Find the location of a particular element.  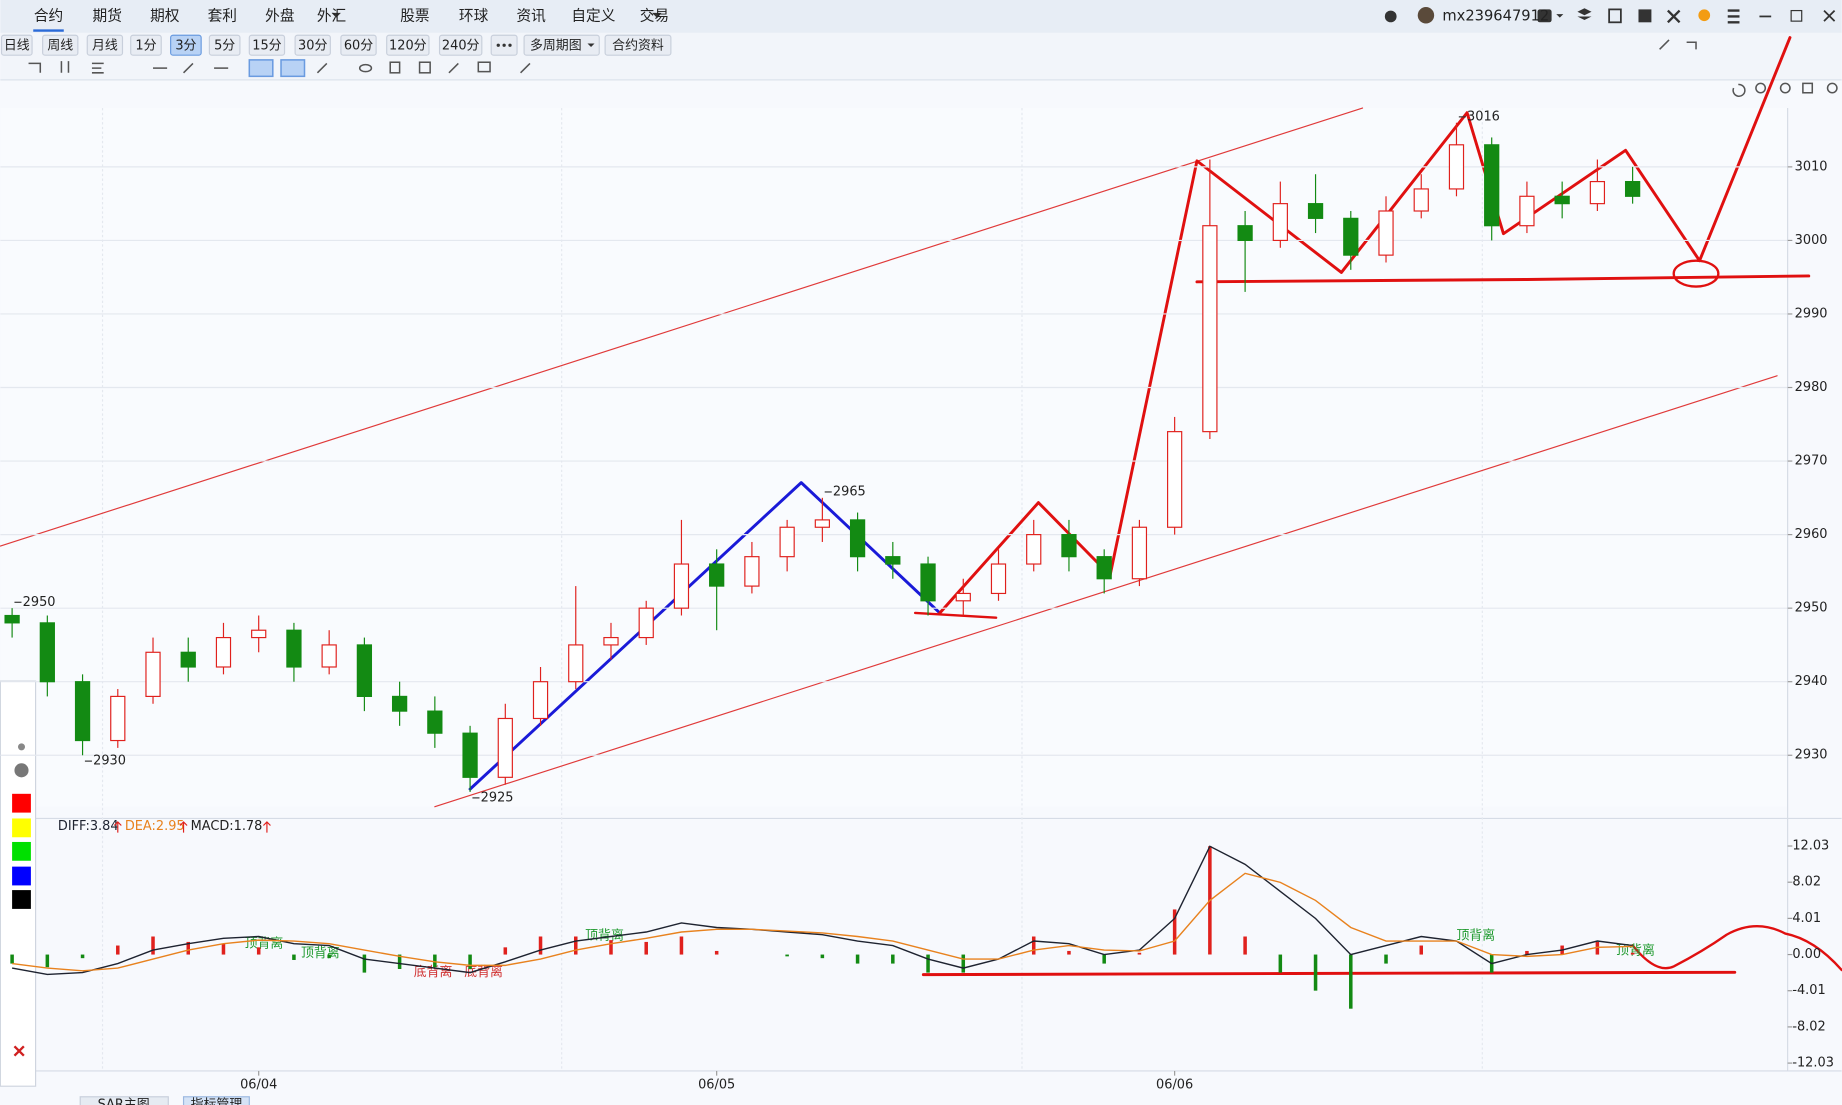

menu-item: 套利 is located at coordinates (222, 15).